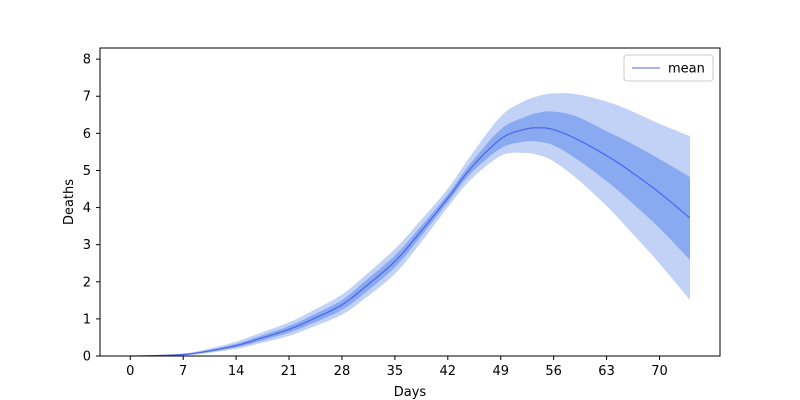 The width and height of the screenshot is (800, 400). What do you see at coordinates (553, 371) in the screenshot?
I see `x-tick-label: 56` at bounding box center [553, 371].